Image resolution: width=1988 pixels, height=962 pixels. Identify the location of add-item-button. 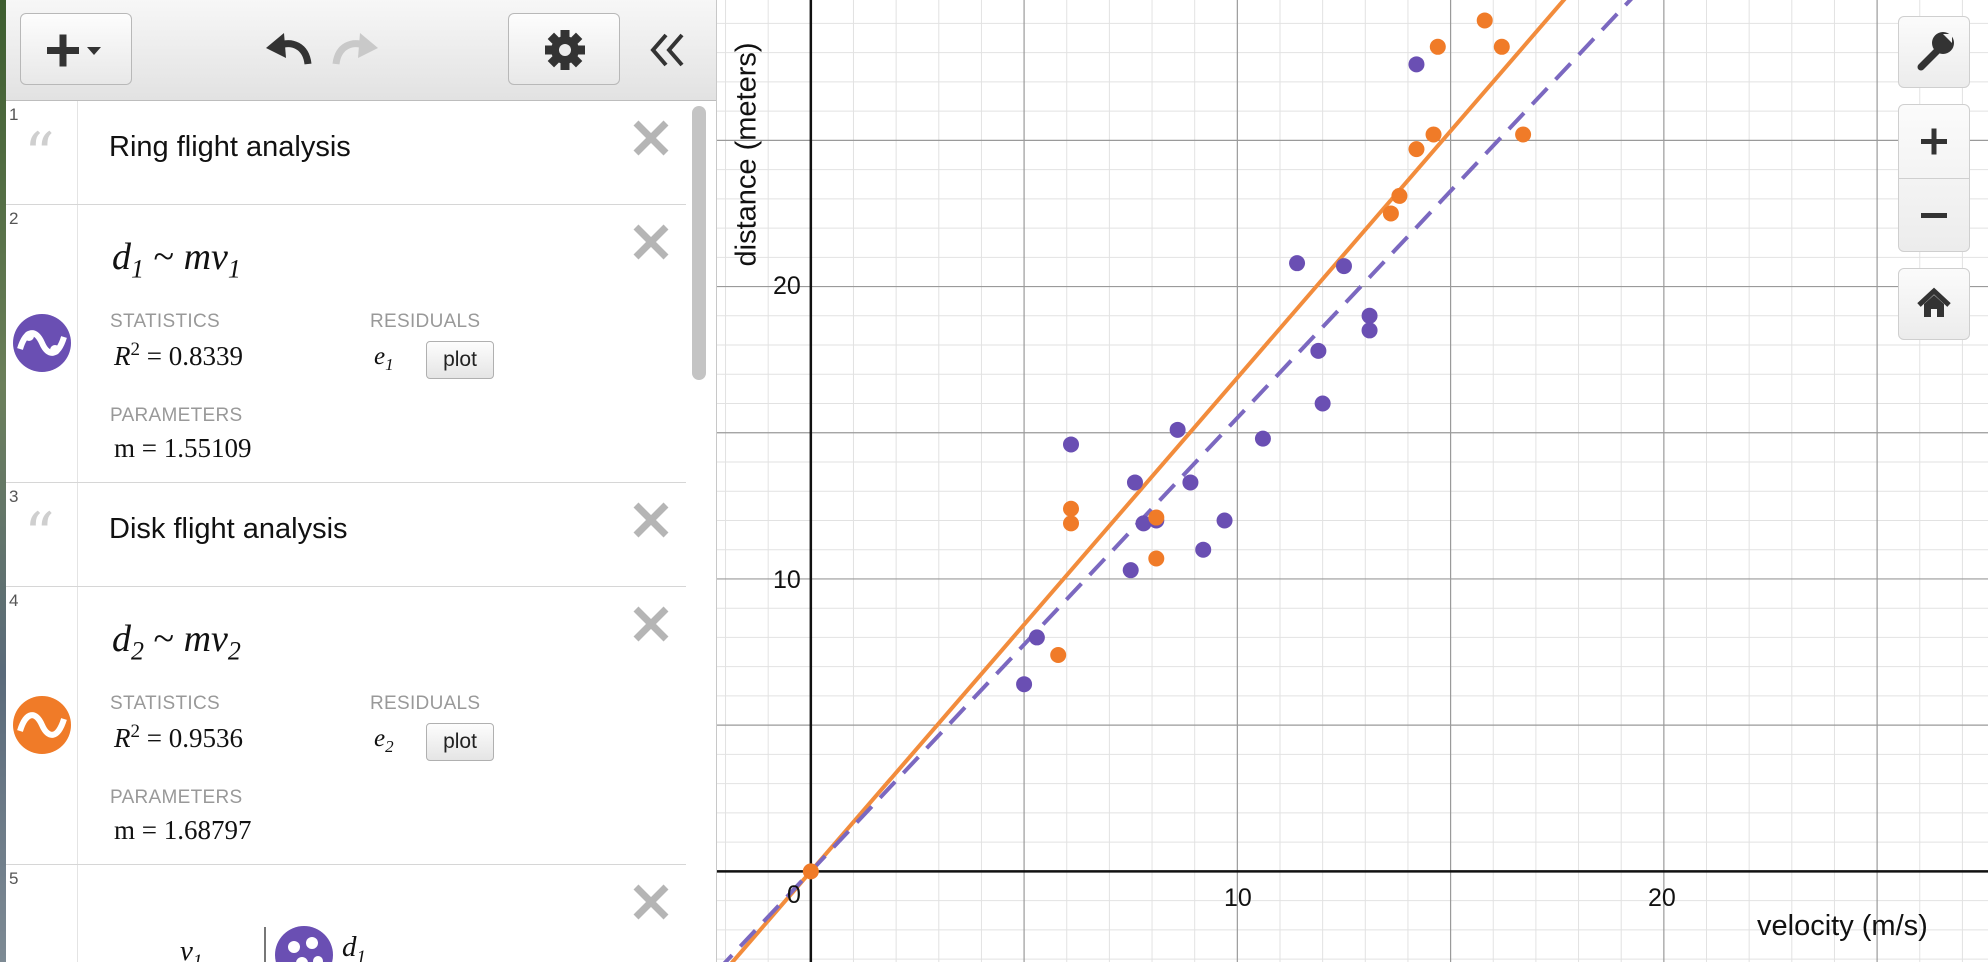
(76, 49).